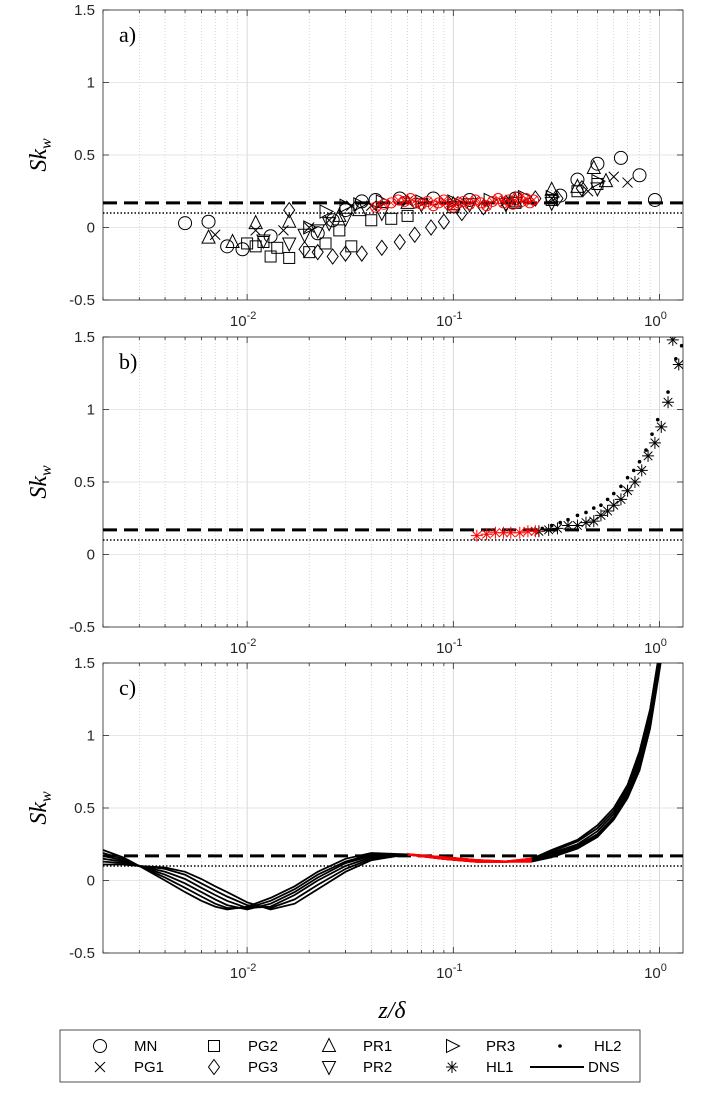  What do you see at coordinates (263, 1067) in the screenshot?
I see `legend-label: PG3` at bounding box center [263, 1067].